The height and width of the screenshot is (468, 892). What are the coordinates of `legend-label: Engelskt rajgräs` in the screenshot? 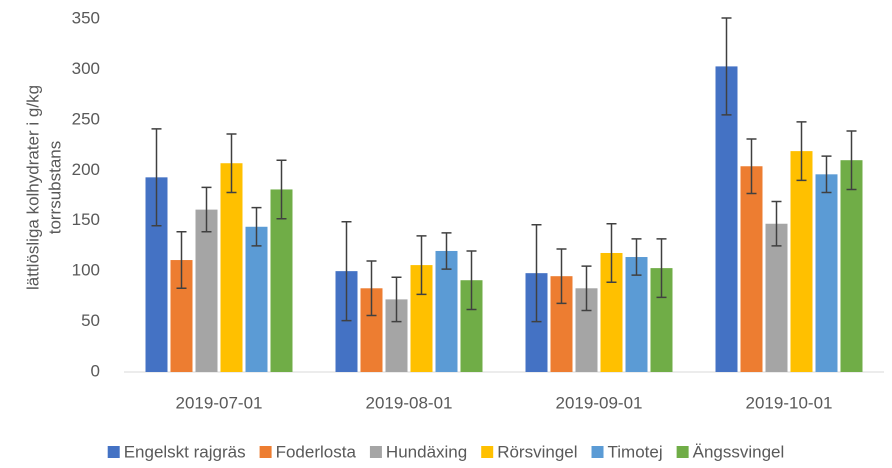 It's located at (185, 451).